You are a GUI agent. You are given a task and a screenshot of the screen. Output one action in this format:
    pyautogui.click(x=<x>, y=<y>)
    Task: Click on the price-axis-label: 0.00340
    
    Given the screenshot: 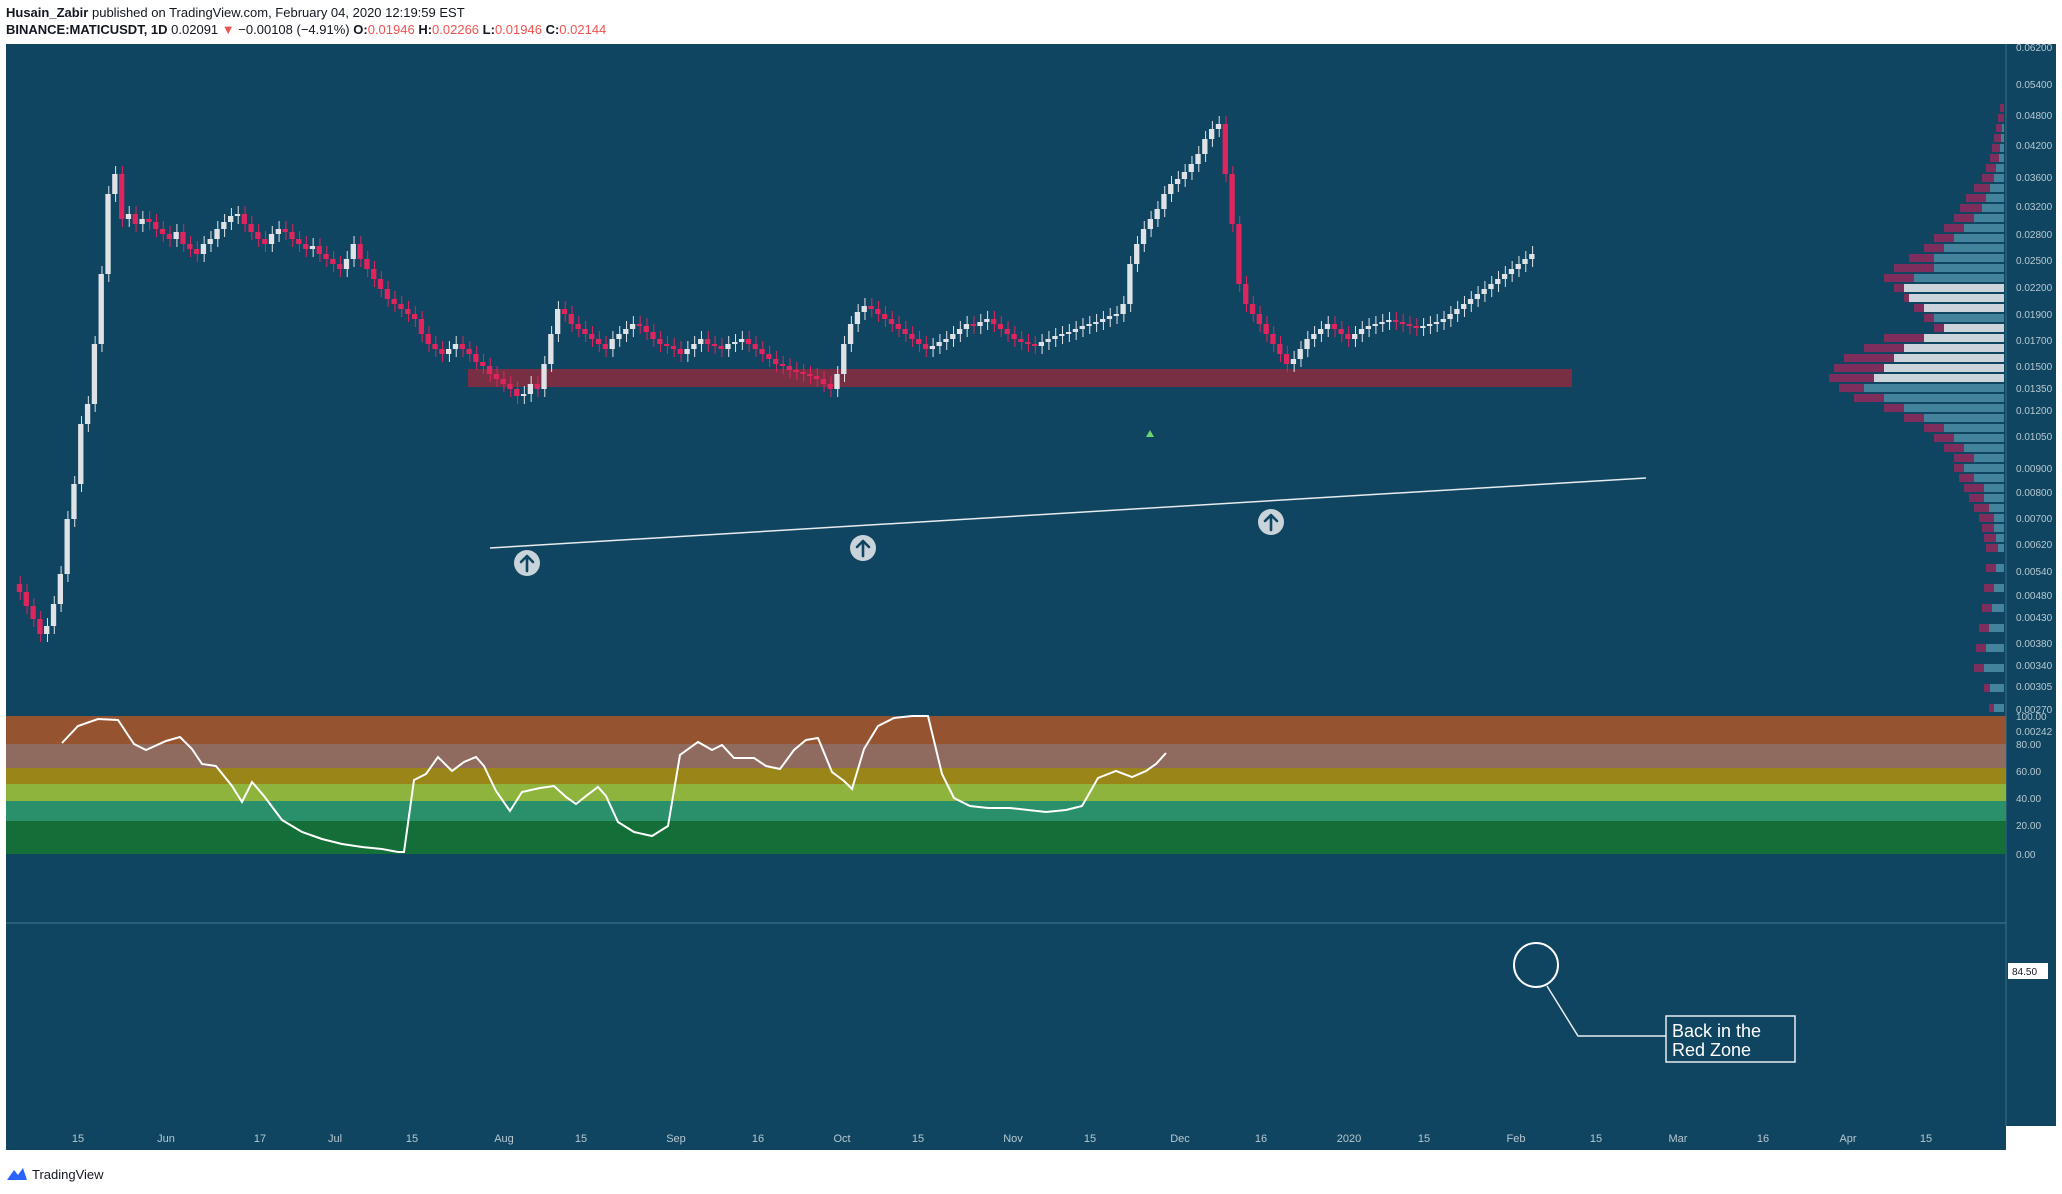 What is the action you would take?
    pyautogui.click(x=2034, y=666)
    